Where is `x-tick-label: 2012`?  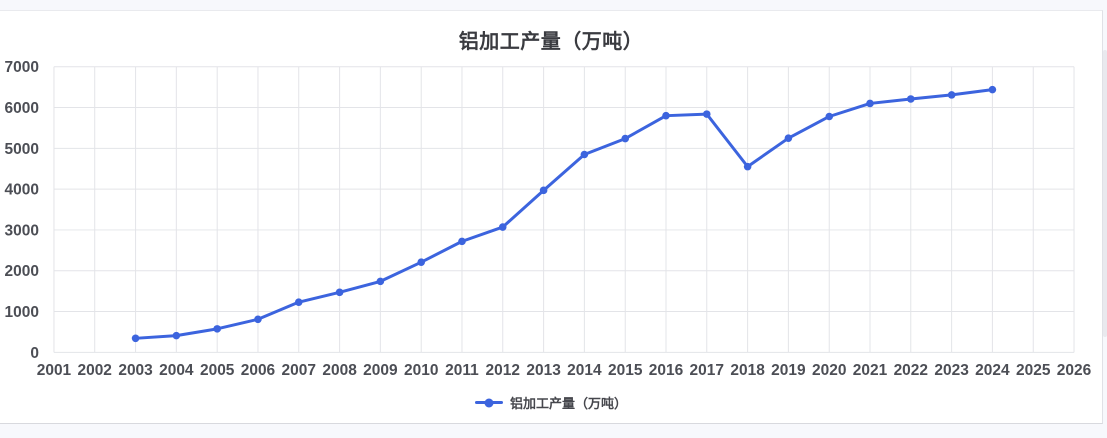 x-tick-label: 2012 is located at coordinates (503, 370).